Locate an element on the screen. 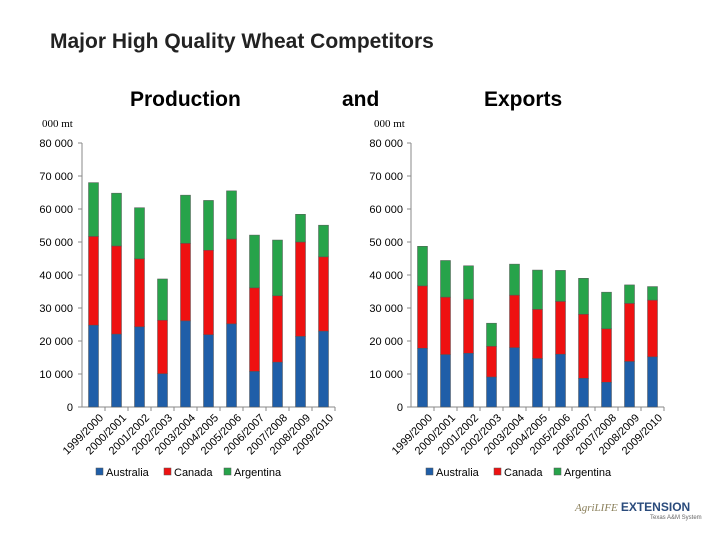 This screenshot has width=720, height=540. production-legend-label-canada: Canada is located at coordinates (193, 473).